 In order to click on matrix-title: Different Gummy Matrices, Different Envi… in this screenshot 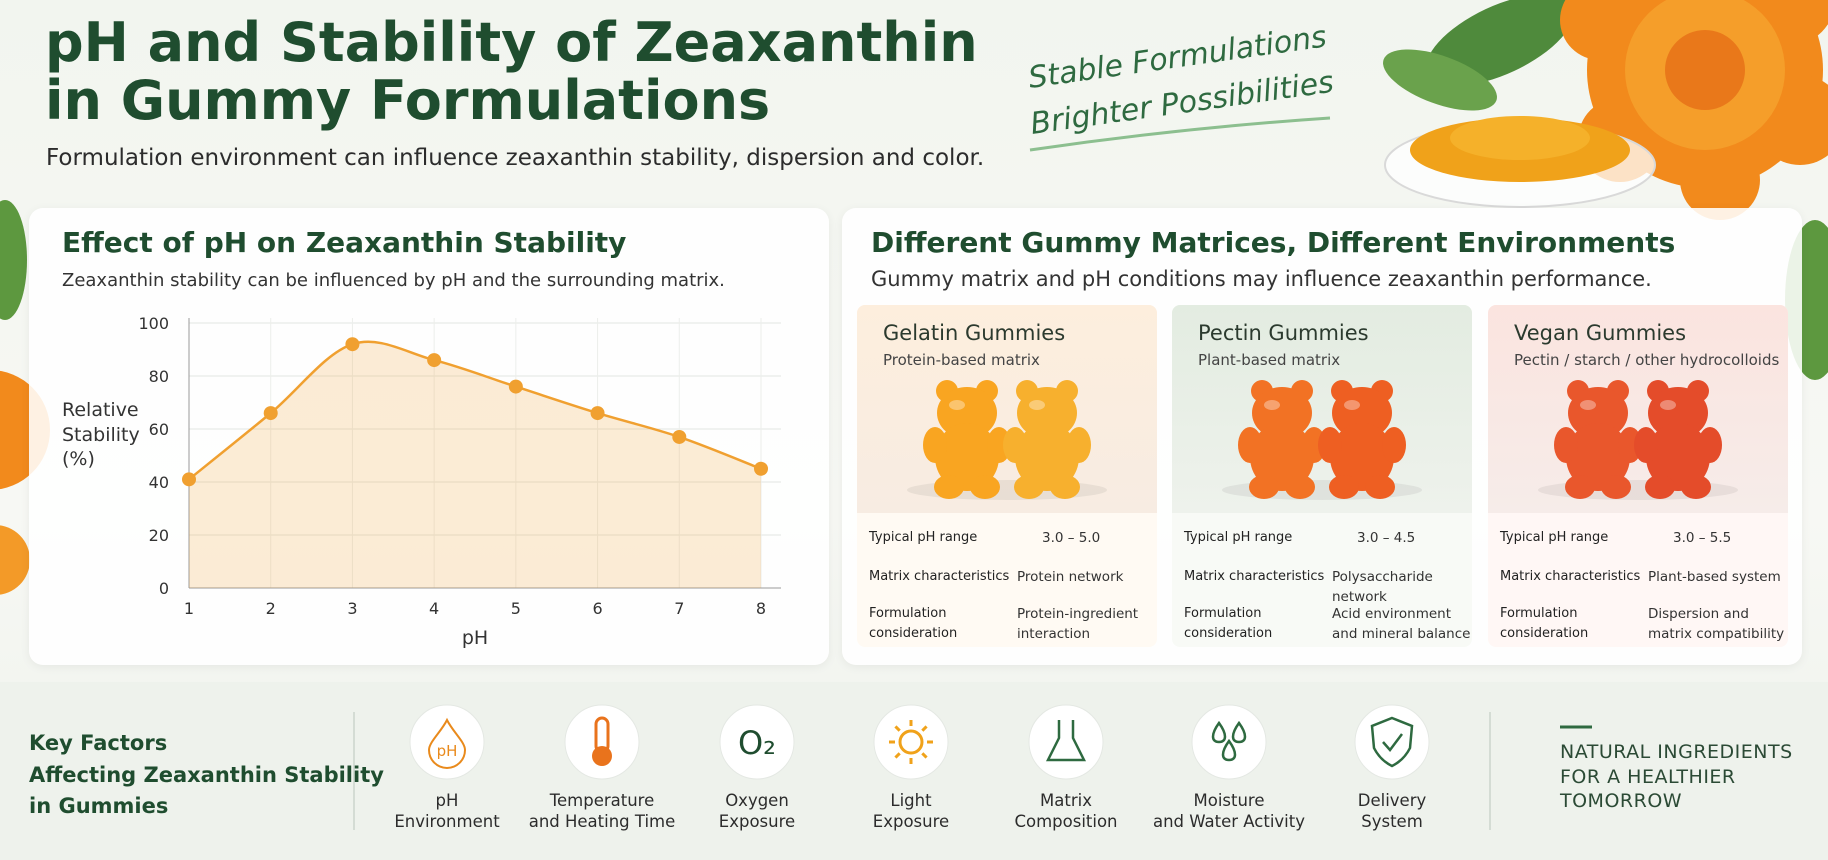, I will do `click(1273, 242)`.